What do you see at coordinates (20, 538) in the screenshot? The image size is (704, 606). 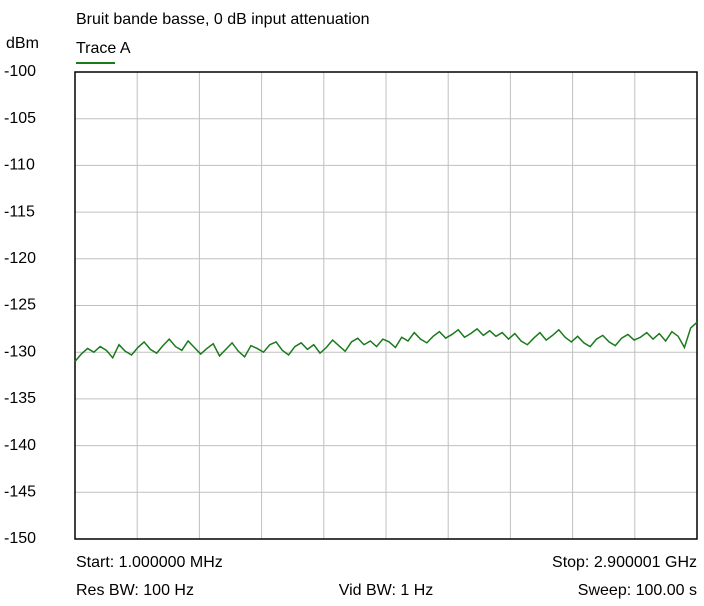 I see `y-tick-label: -150` at bounding box center [20, 538].